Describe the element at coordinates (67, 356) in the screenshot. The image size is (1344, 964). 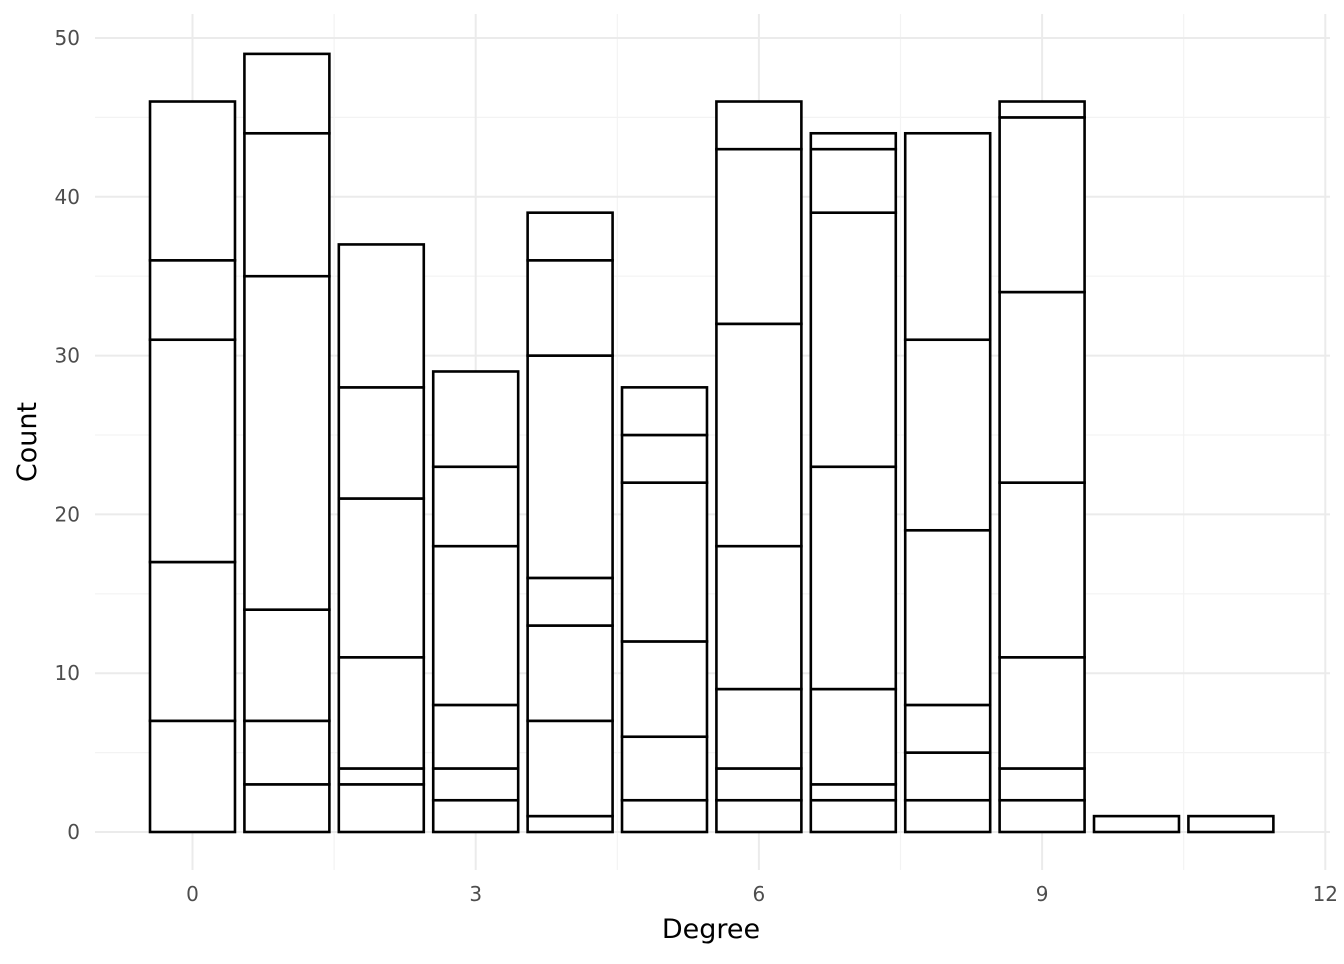
I see `y-tick-label: 30` at that location.